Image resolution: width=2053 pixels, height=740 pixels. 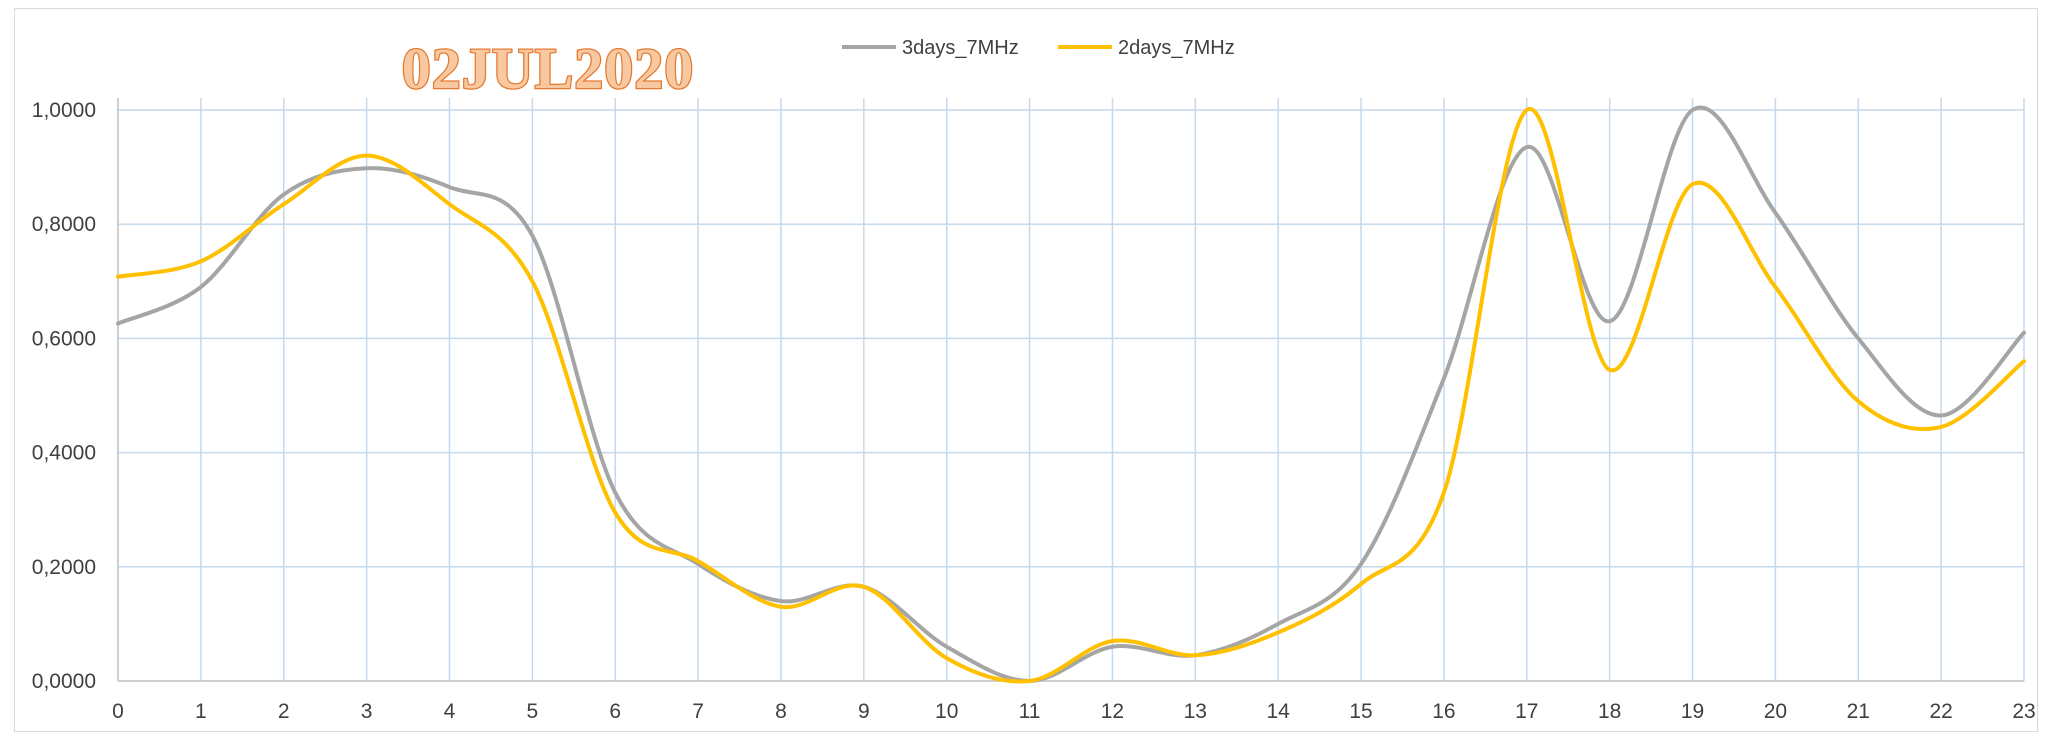 I want to click on x-tick-label: 9, so click(x=864, y=711).